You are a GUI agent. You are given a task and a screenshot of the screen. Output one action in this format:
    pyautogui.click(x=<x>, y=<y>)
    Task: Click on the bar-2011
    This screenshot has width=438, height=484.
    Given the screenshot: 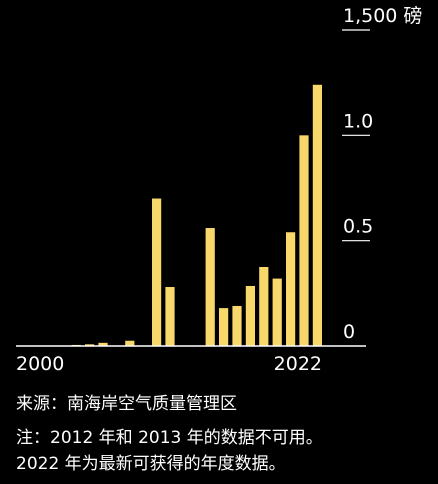 What is the action you would take?
    pyautogui.click(x=170, y=316)
    